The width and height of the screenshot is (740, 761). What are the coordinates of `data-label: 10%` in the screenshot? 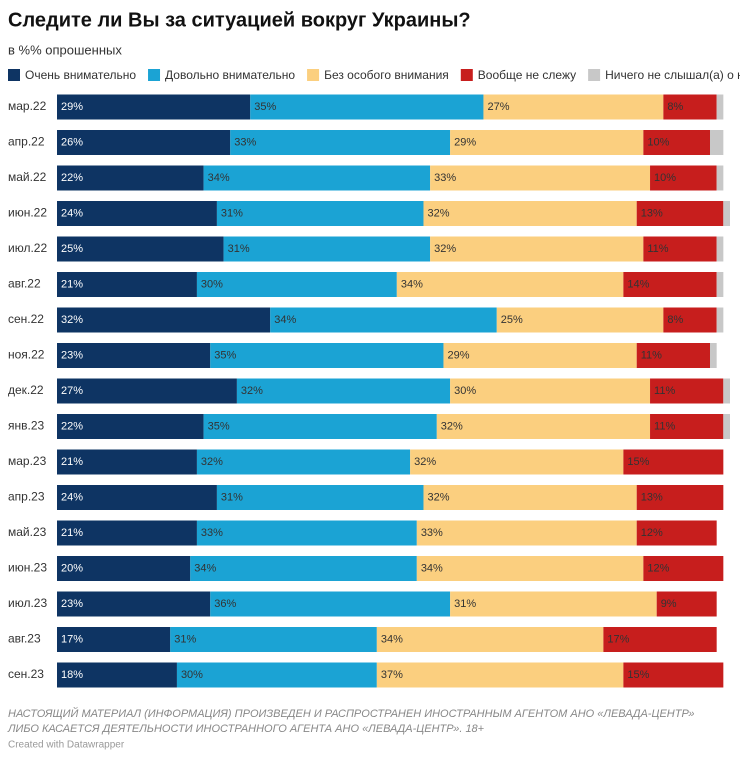 It's located at (665, 178).